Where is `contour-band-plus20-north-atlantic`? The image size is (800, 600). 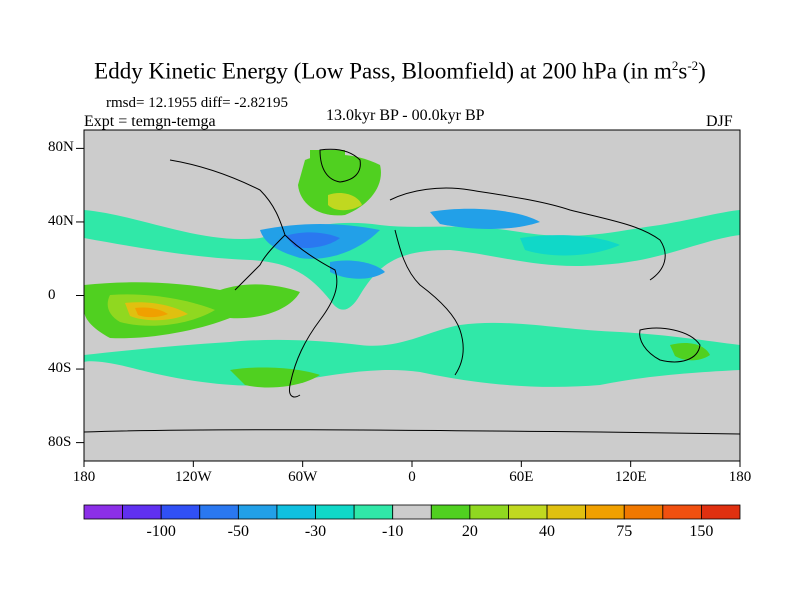 contour-band-plus20-north-atlantic is located at coordinates (339, 185).